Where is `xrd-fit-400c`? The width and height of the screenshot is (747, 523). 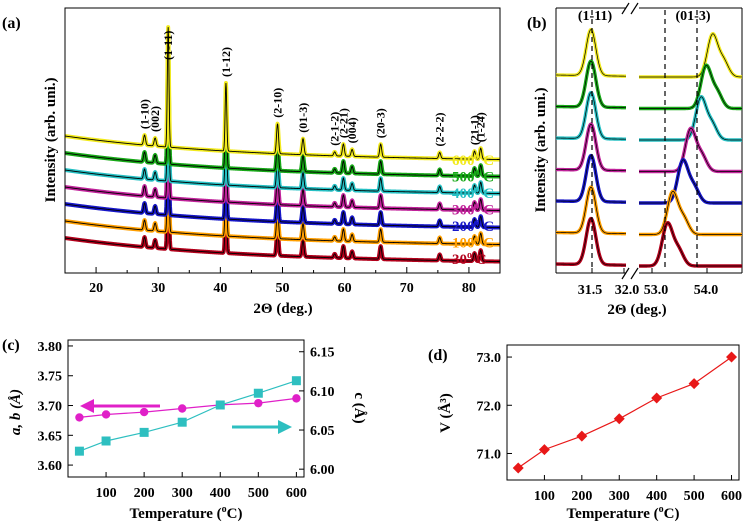 xrd-fit-400c is located at coordinates (282, 127).